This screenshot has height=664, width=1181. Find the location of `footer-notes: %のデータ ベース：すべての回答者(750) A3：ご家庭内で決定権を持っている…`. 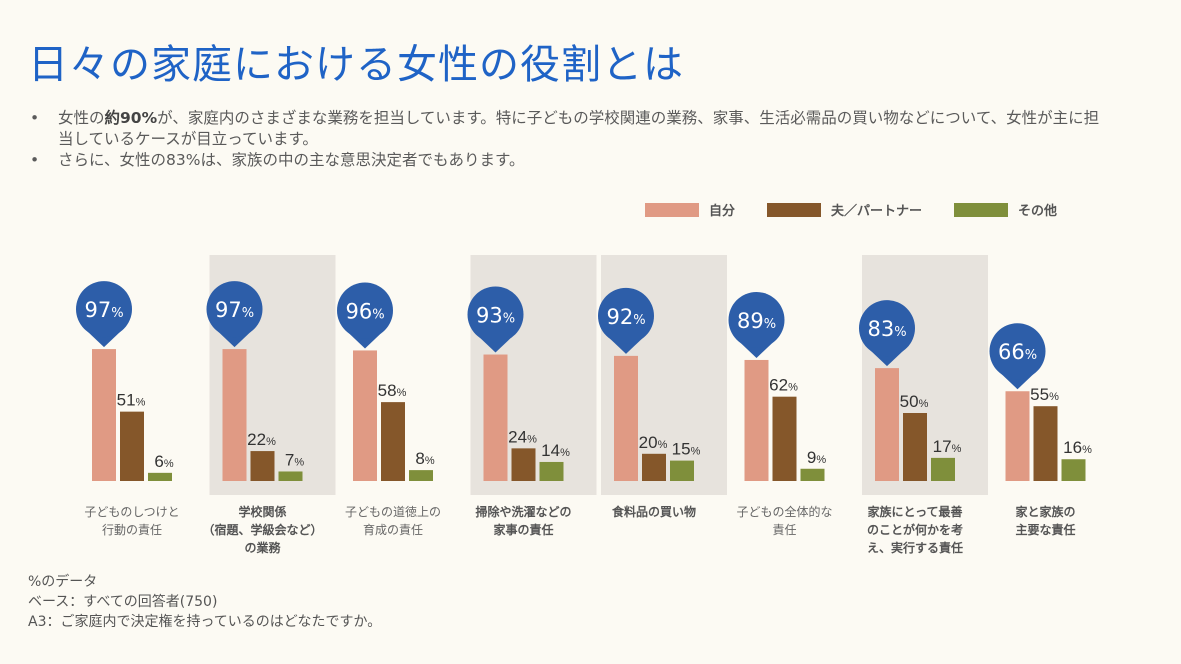

footer-notes: %のデータ ベース：すべての回答者(750) A3：ご家庭内で決定権を持っている… is located at coordinates (204, 602).